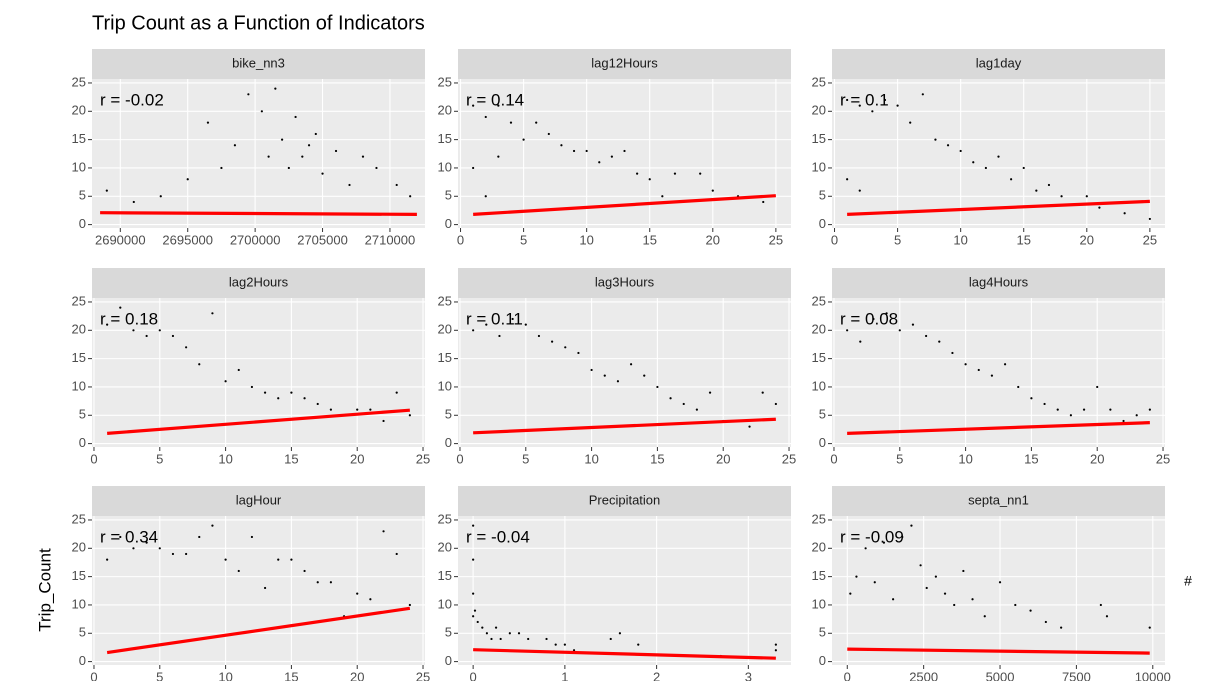 Image resolution: width=1216 pixels, height=686 pixels. I want to click on fit-line, so click(624, 654).